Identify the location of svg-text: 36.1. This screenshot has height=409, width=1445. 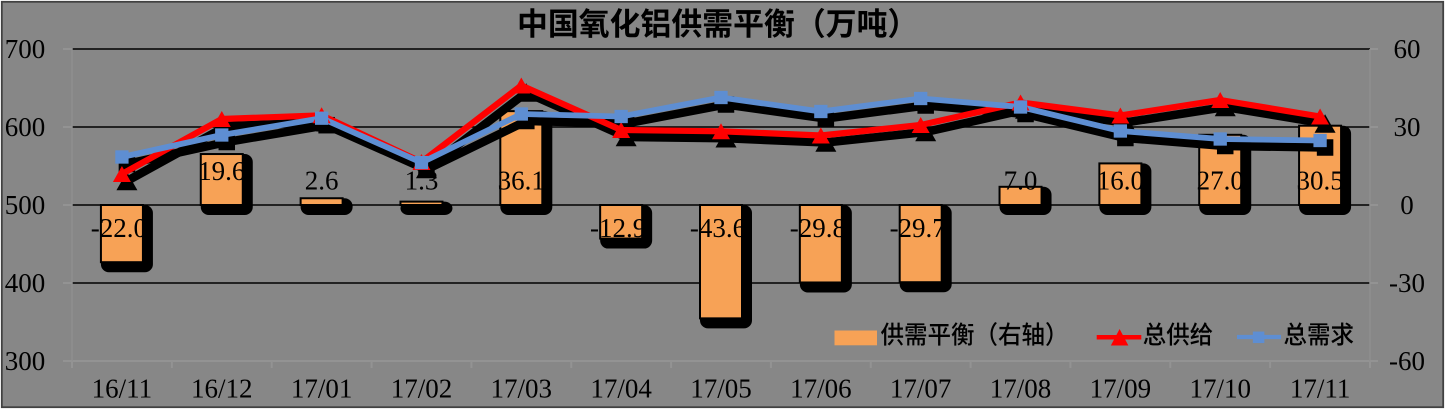
(521, 181).